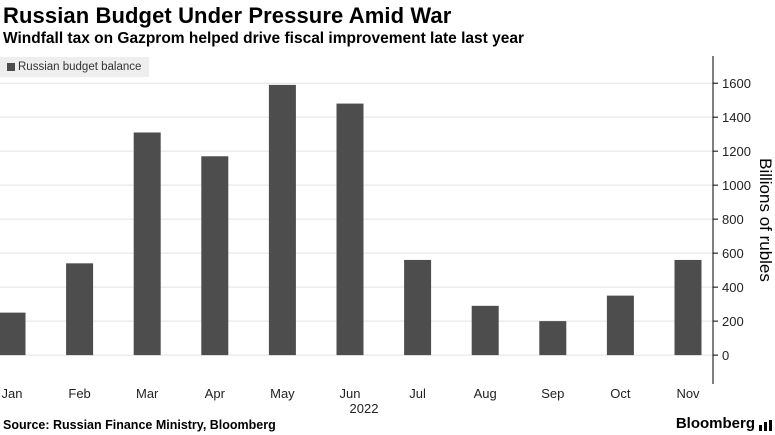 This screenshot has height=435, width=775. I want to click on bar-jul, so click(418, 307).